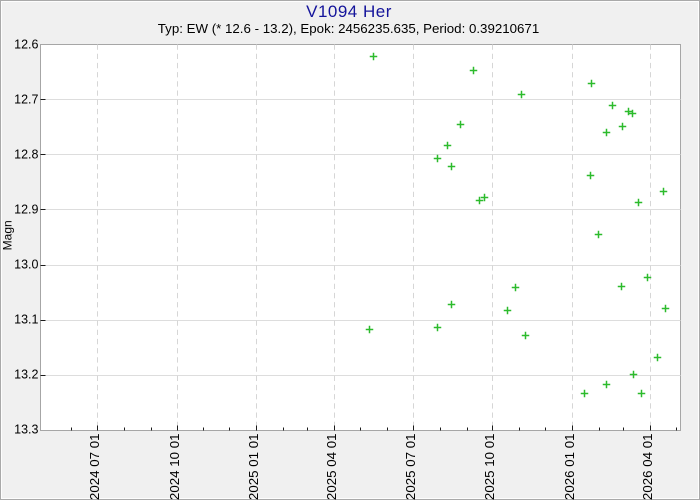  Describe the element at coordinates (489, 467) in the screenshot. I see `svg-text: 2025 10 01` at that location.